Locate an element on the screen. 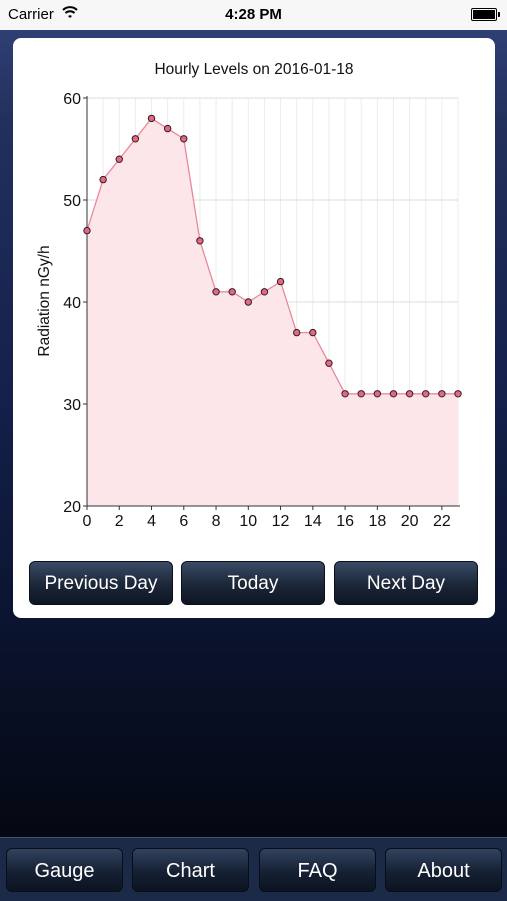  x-tick-label: 0 is located at coordinates (87, 521).